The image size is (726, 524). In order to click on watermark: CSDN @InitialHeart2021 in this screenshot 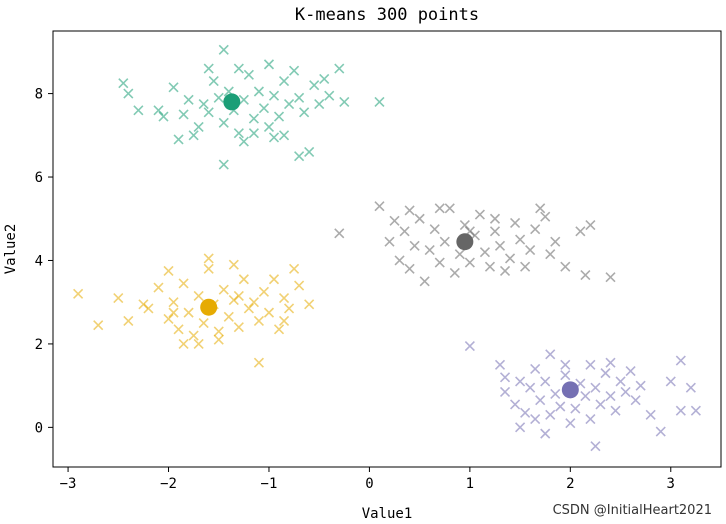, I will do `click(632, 510)`.